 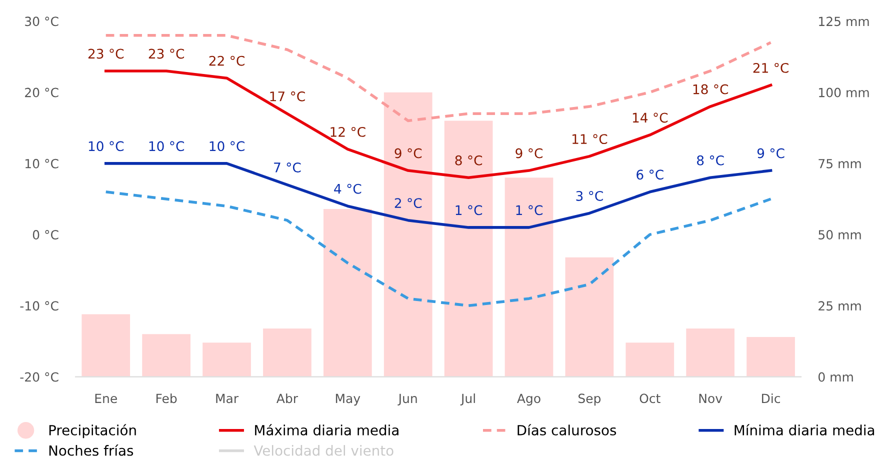 What do you see at coordinates (39, 377) in the screenshot?
I see `y-tick-label: -20 °C` at bounding box center [39, 377].